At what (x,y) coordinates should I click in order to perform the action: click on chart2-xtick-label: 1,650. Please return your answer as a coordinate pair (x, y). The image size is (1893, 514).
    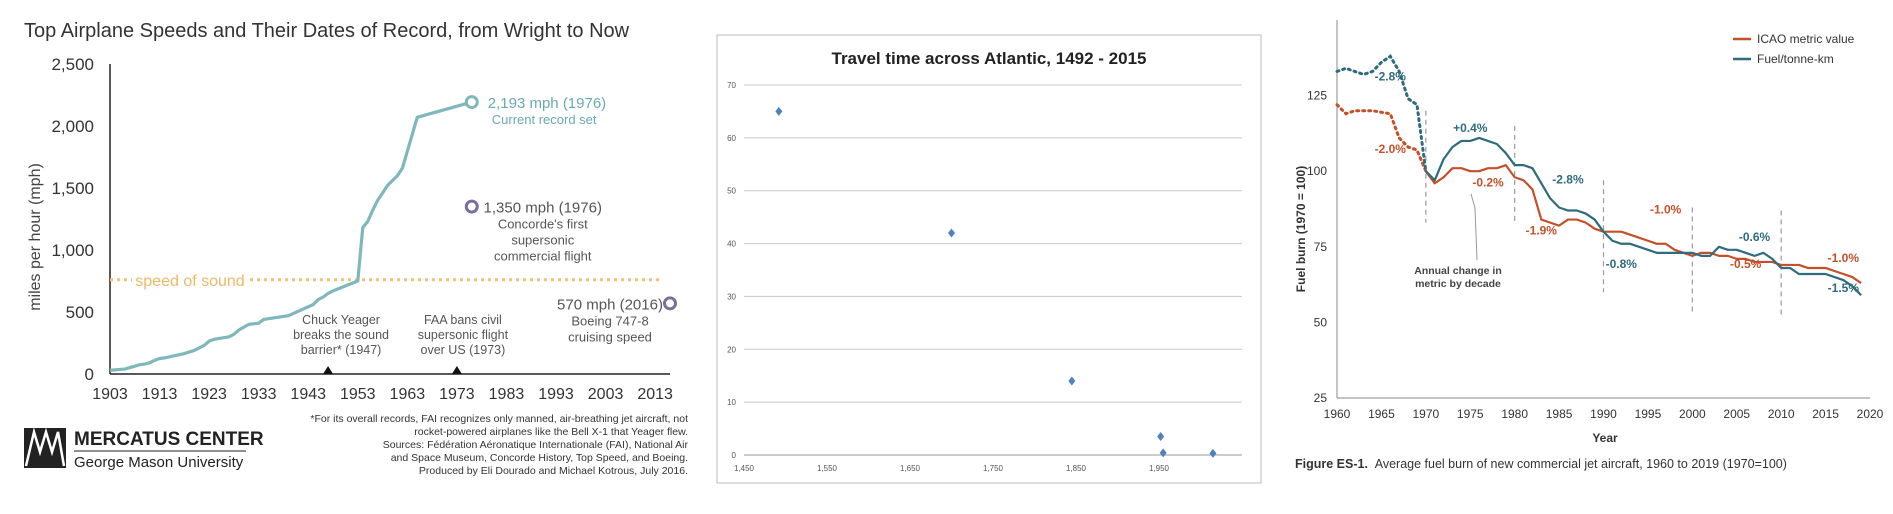
    Looking at the image, I should click on (910, 468).